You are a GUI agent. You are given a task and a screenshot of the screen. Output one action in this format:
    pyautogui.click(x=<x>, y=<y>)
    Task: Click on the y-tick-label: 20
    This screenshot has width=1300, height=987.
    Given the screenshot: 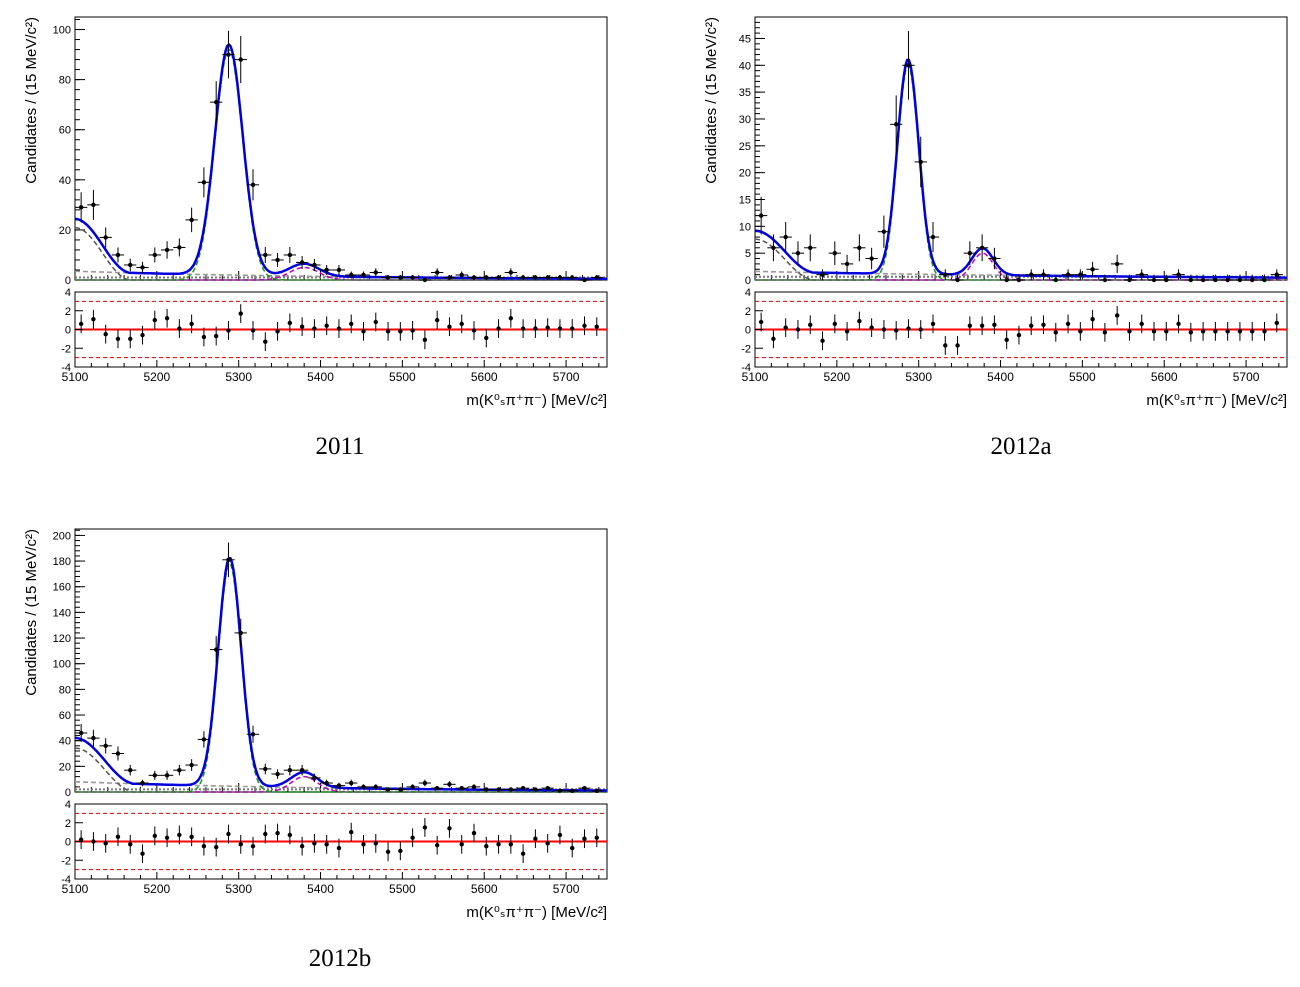 What is the action you would take?
    pyautogui.click(x=65, y=231)
    